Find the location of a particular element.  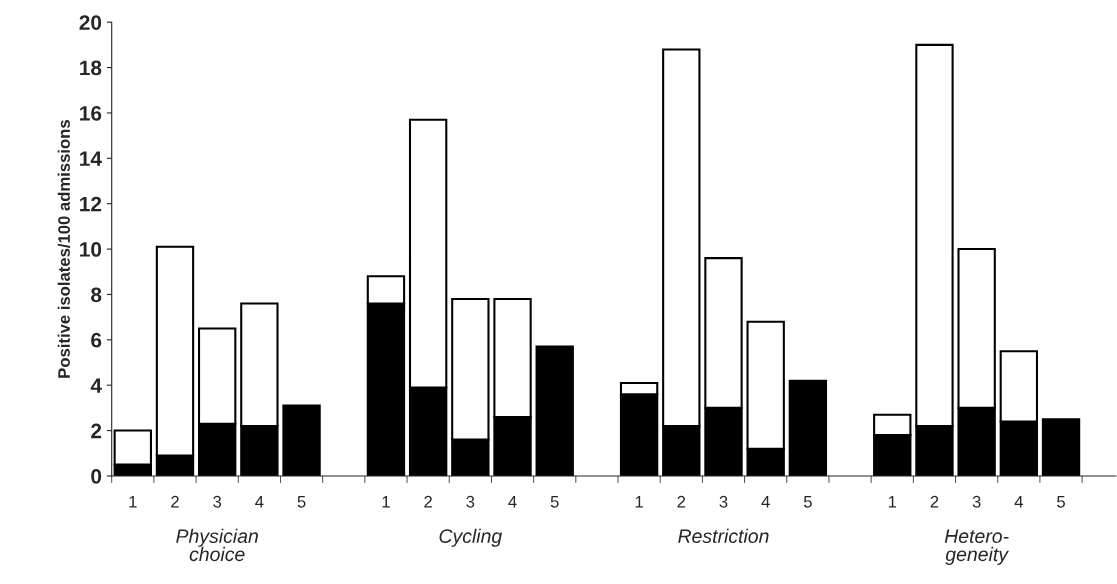

text: Cycling is located at coordinates (471, 537).